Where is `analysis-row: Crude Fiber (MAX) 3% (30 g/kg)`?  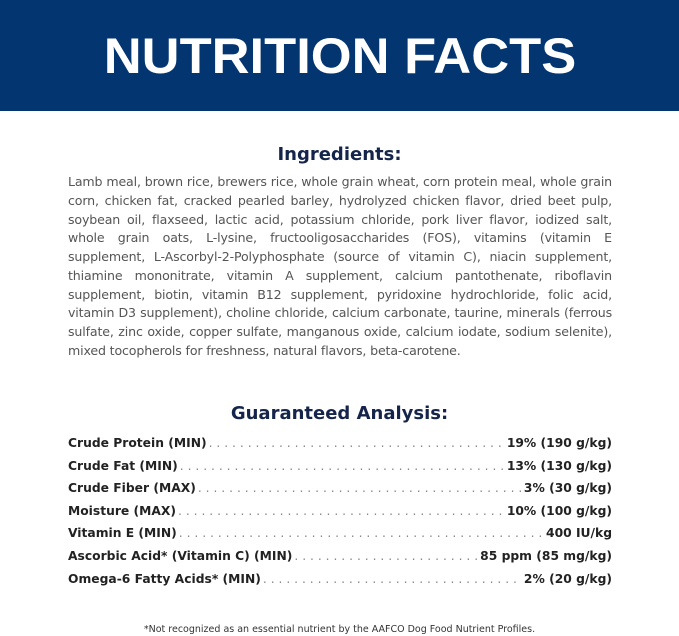 analysis-row: Crude Fiber (MAX) 3% (30 g/kg) is located at coordinates (340, 492).